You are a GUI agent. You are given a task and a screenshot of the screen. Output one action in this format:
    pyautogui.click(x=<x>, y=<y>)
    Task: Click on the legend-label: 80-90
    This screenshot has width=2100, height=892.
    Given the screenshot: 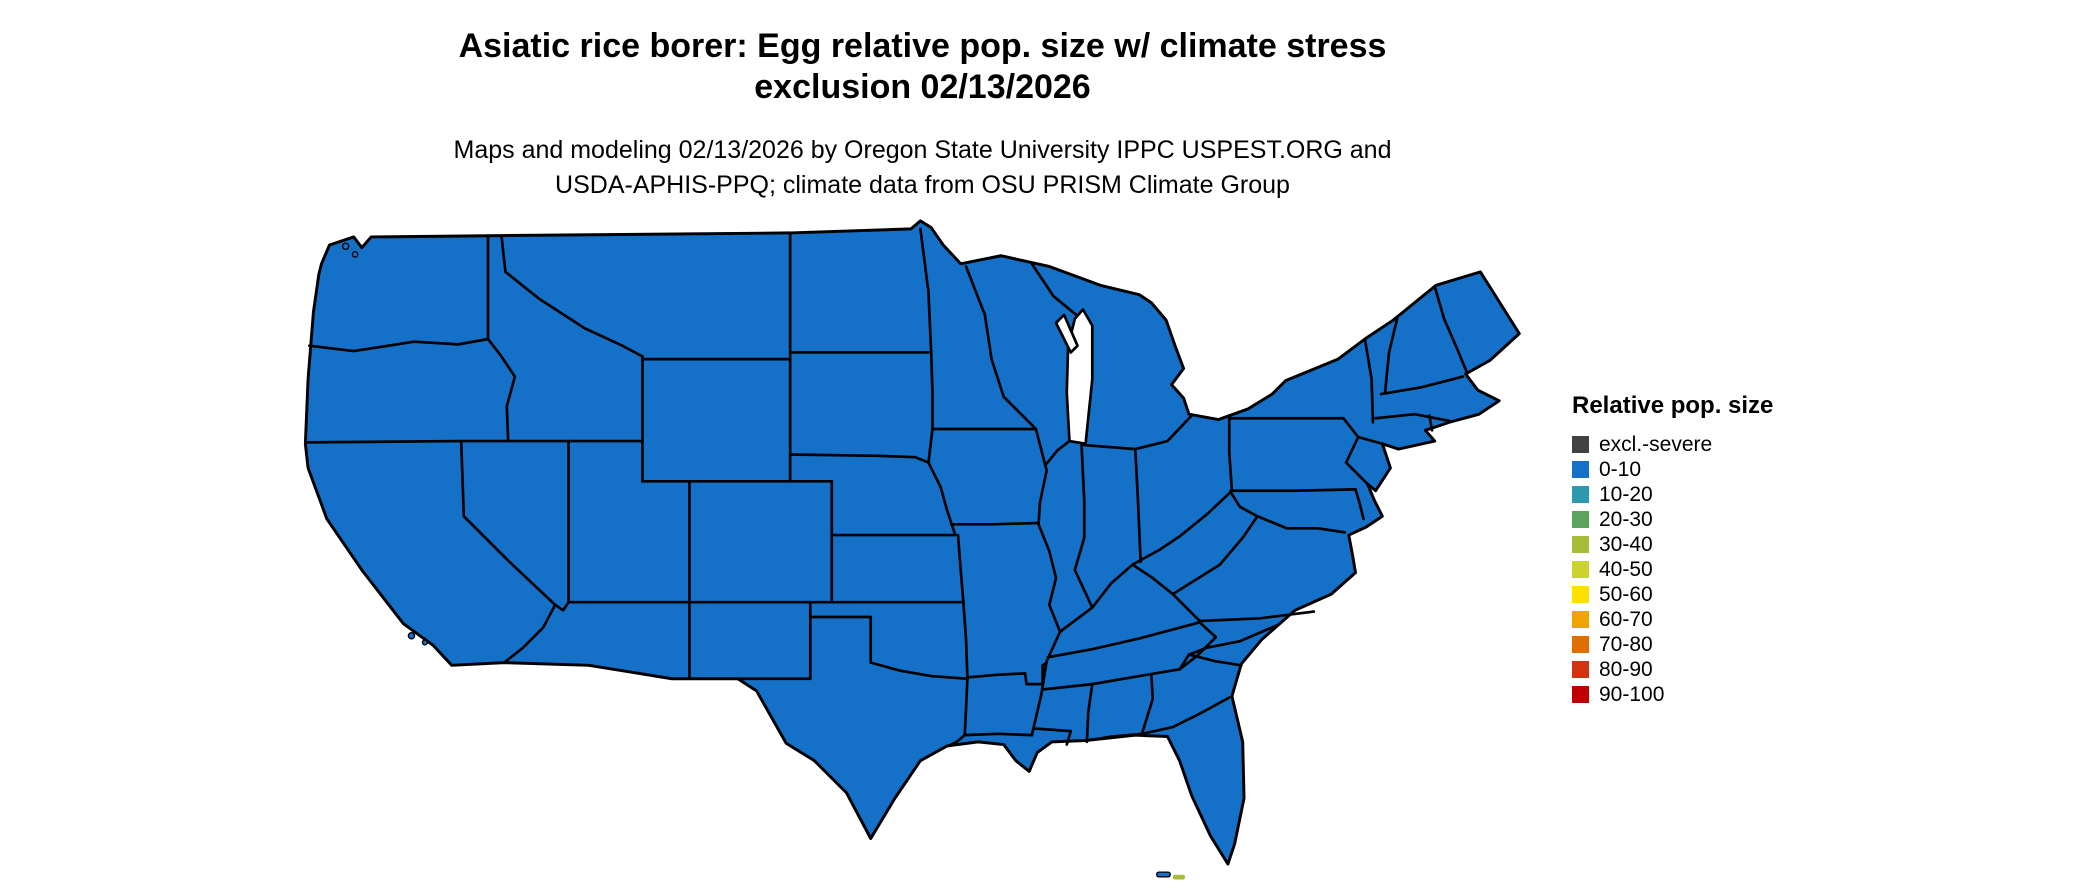 What is the action you would take?
    pyautogui.click(x=1626, y=669)
    